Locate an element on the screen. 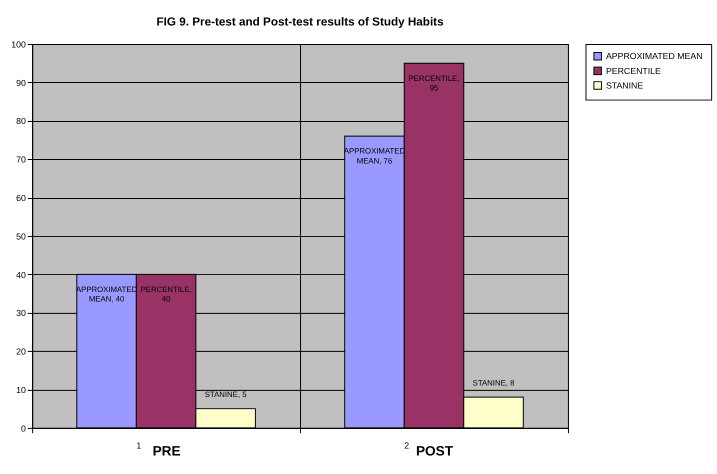 The width and height of the screenshot is (717, 474). data-label: STANINE, 8 is located at coordinates (493, 383).